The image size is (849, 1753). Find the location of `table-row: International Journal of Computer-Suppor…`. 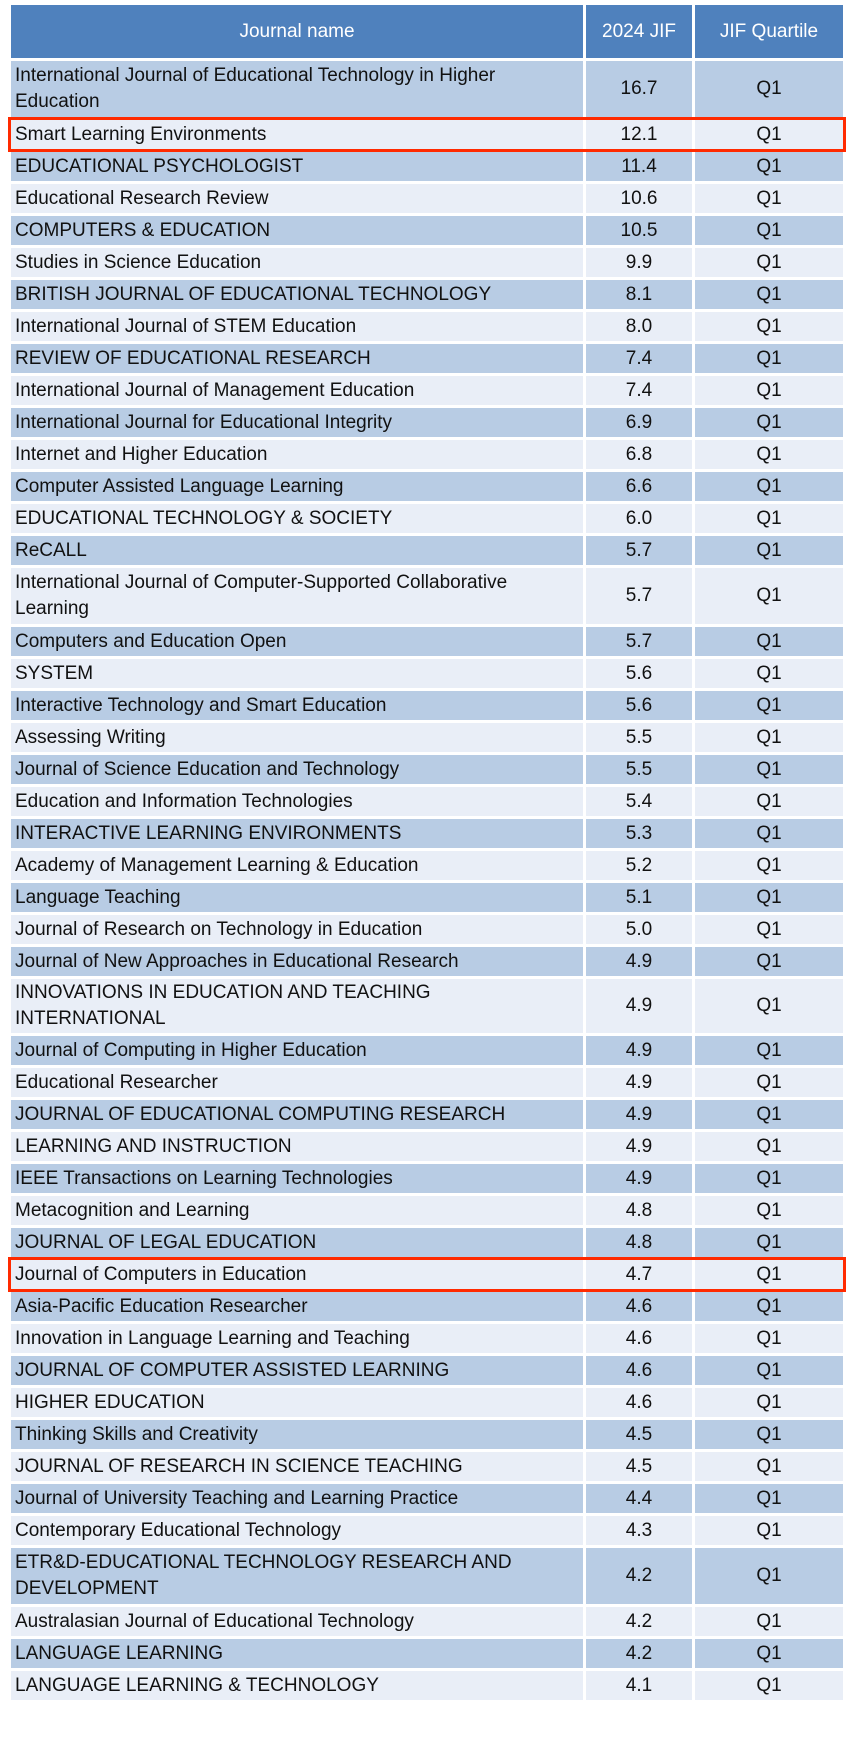

table-row: International Journal of Computer-Suppor… is located at coordinates (427, 596).